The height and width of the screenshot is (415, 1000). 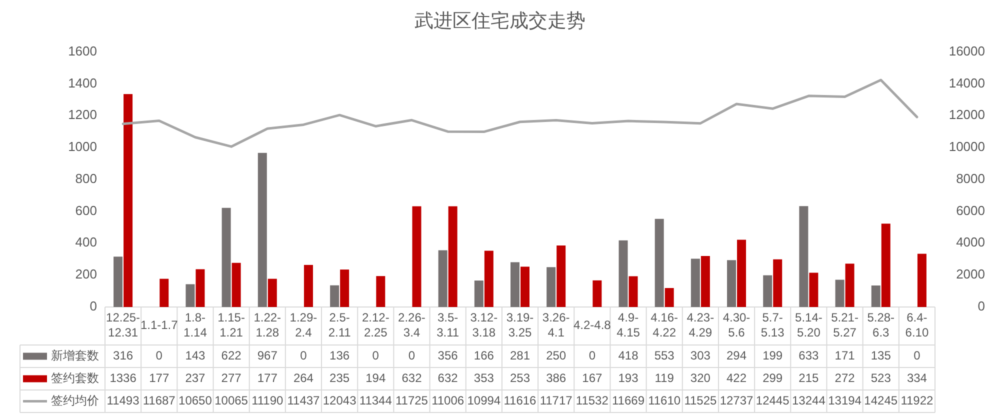 I want to click on legend-label: 签约套数, so click(x=75, y=377).